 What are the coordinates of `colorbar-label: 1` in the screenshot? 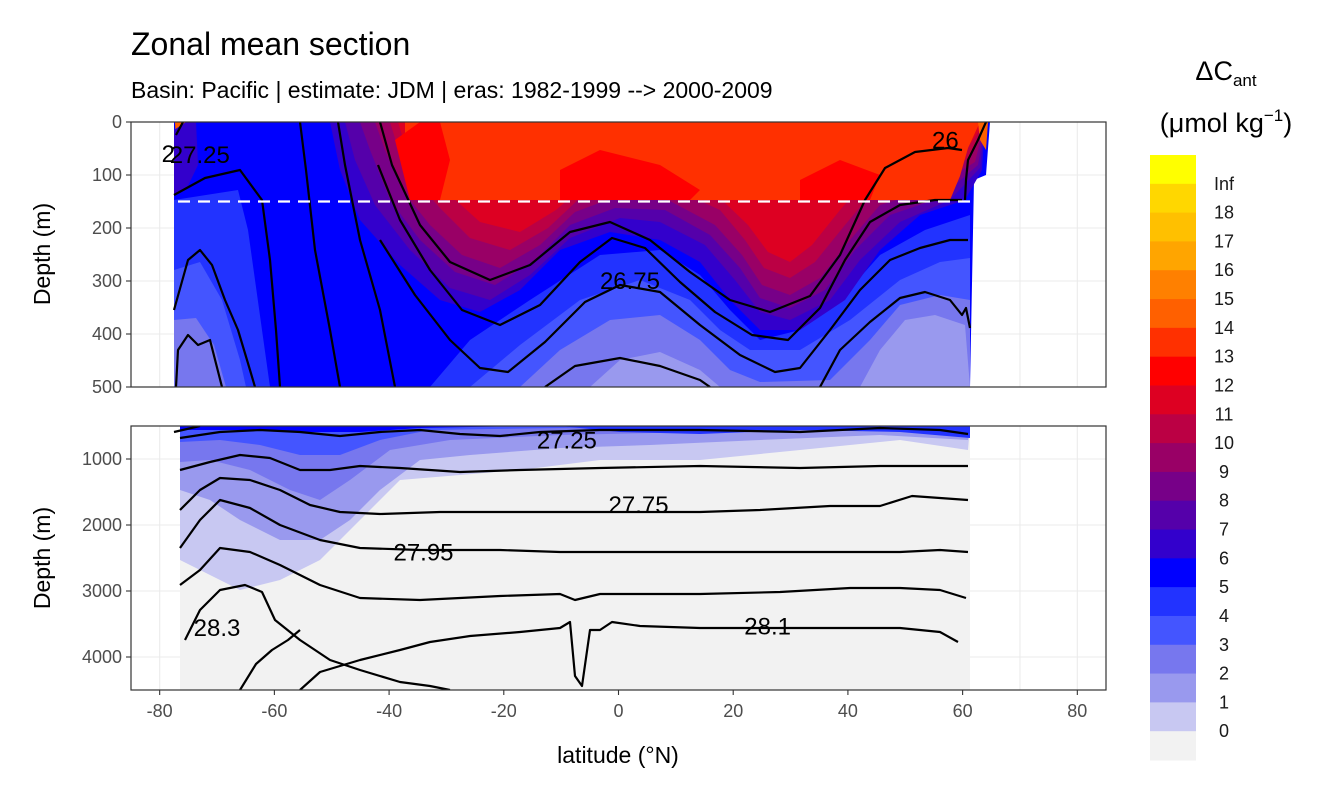 It's located at (1224, 702).